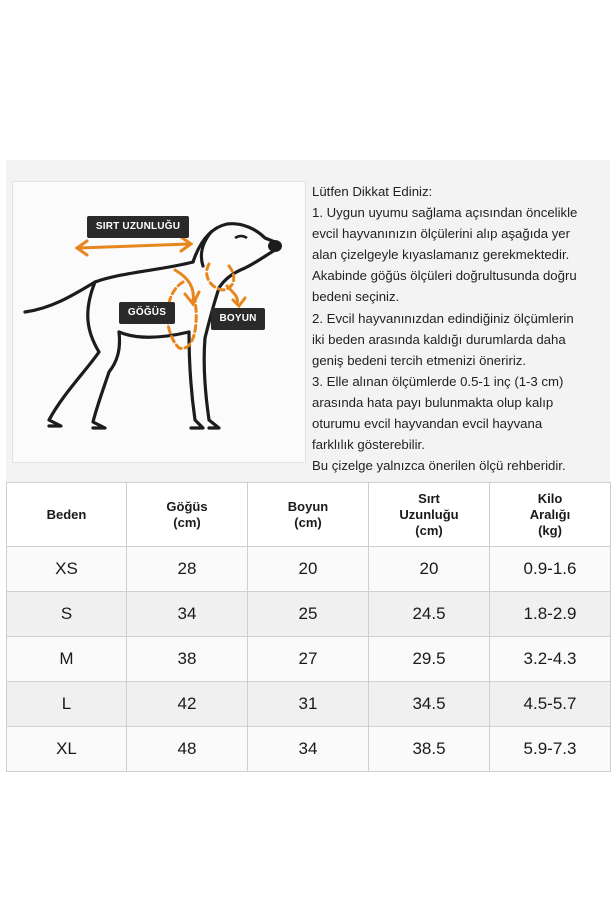 This screenshot has height=920, width=613. What do you see at coordinates (66, 514) in the screenshot?
I see `header-size: Beden` at bounding box center [66, 514].